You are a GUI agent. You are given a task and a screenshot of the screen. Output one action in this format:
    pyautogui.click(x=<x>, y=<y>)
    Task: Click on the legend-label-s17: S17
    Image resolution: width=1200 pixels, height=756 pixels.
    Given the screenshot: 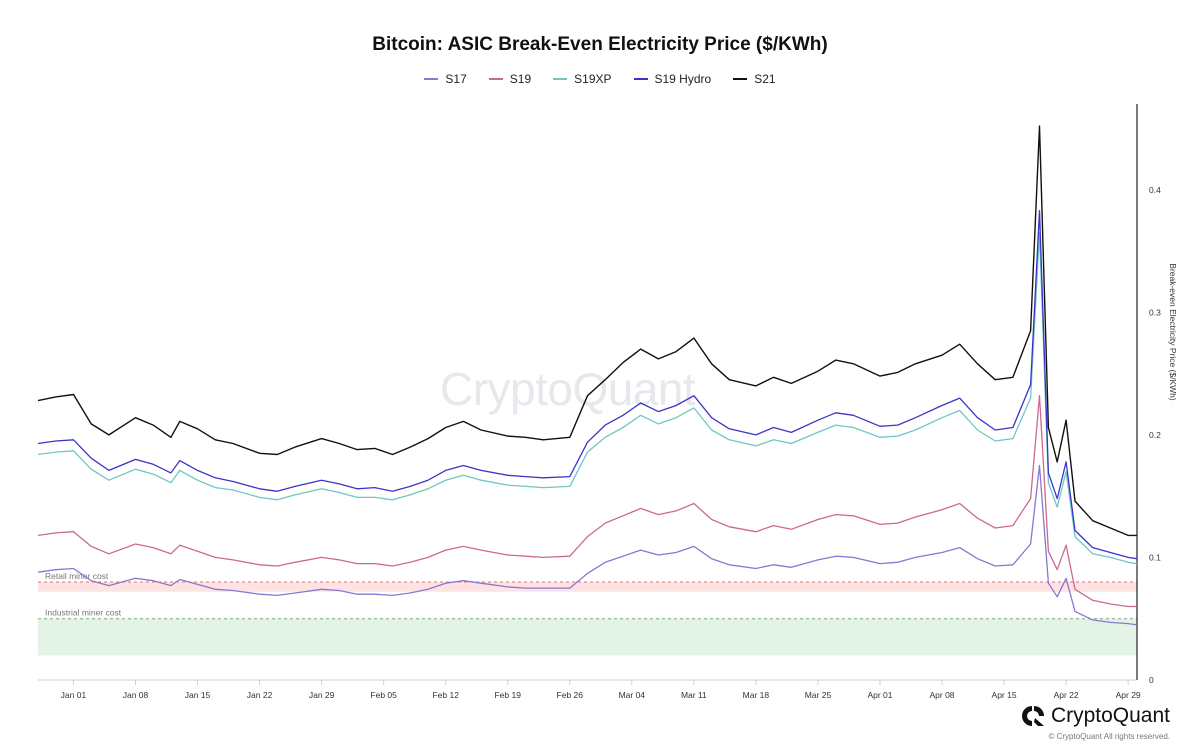 What is the action you would take?
    pyautogui.click(x=456, y=79)
    